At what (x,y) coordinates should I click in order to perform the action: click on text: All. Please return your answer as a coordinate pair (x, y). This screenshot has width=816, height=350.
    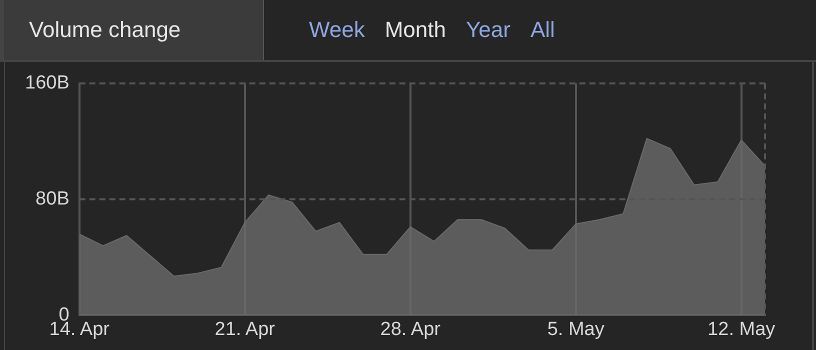
    Looking at the image, I should click on (542, 30).